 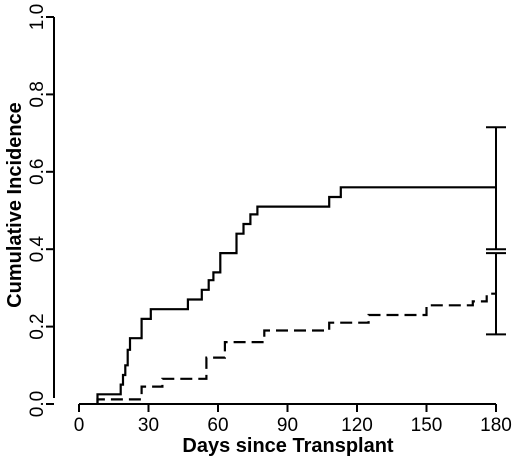 What do you see at coordinates (148, 425) in the screenshot?
I see `x-tick-label: 30` at bounding box center [148, 425].